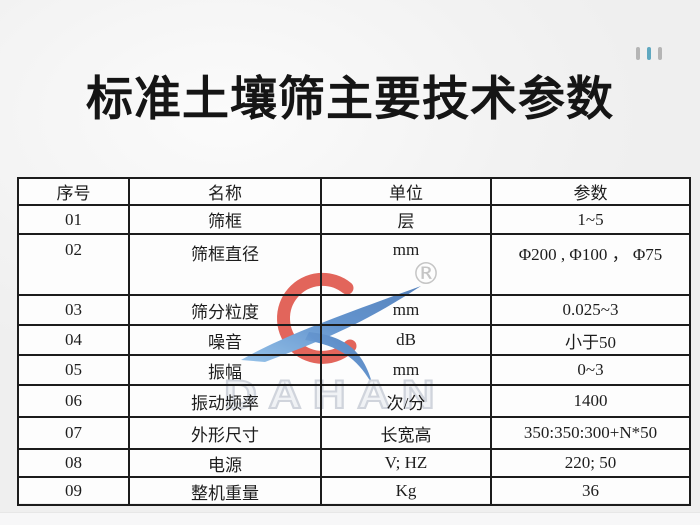  Describe the element at coordinates (73, 340) in the screenshot. I see `cell-serial: 04` at that location.